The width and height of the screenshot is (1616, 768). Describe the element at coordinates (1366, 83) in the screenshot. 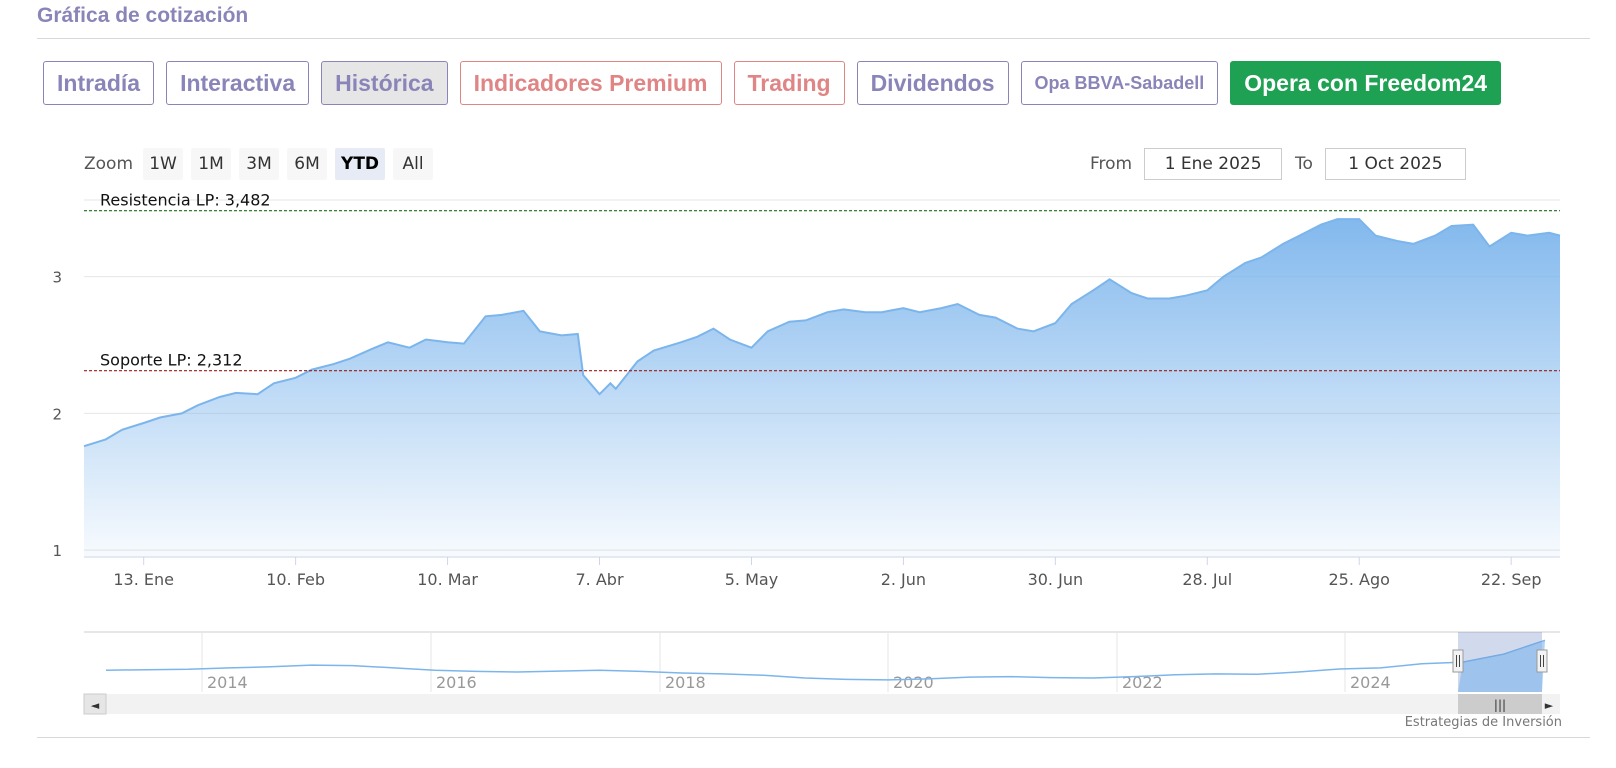

I see `tab-opera-con-freedom24: Opera con Freedom24` at that location.